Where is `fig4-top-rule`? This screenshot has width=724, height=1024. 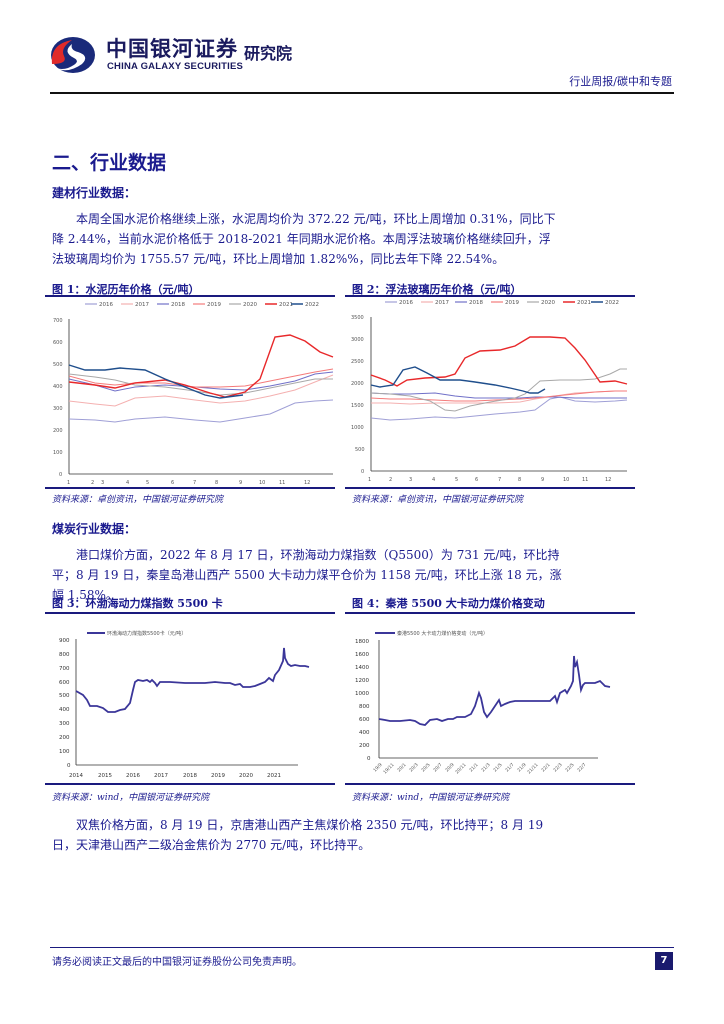
fig4-top-rule is located at coordinates (490, 613).